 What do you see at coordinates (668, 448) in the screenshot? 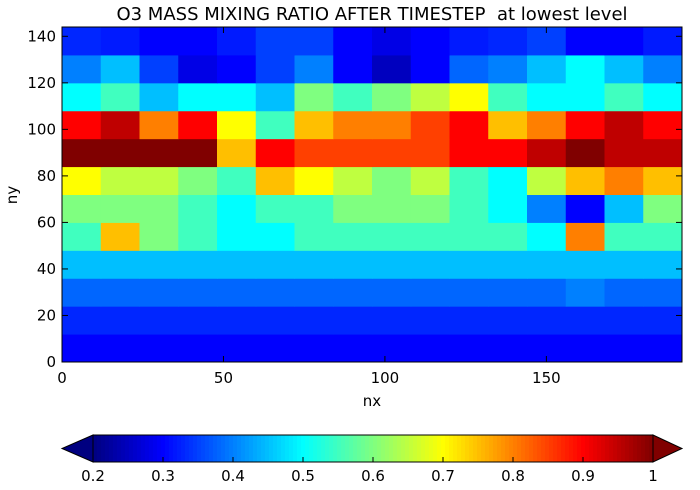
I see `colorbar-extend-high` at bounding box center [668, 448].